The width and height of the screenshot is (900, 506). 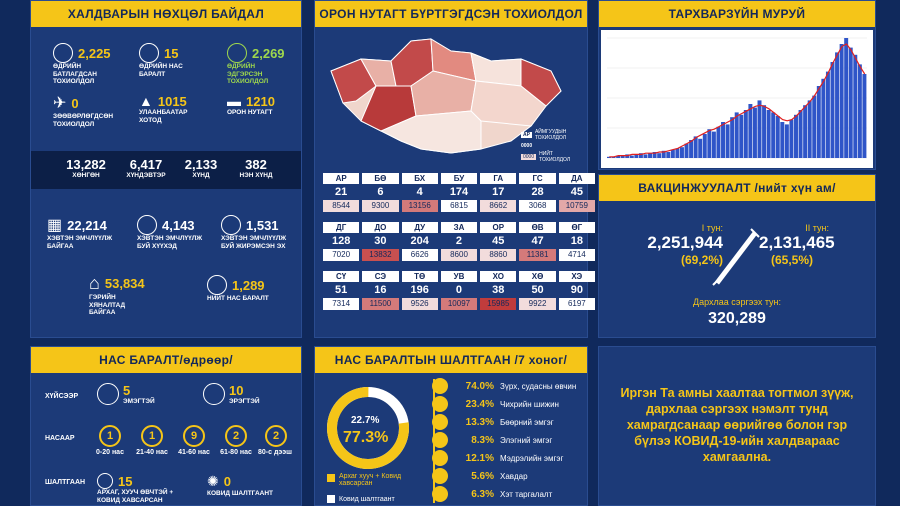 What do you see at coordinates (146, 101) in the screenshot?
I see `city-icon: ▲` at bounding box center [146, 101].